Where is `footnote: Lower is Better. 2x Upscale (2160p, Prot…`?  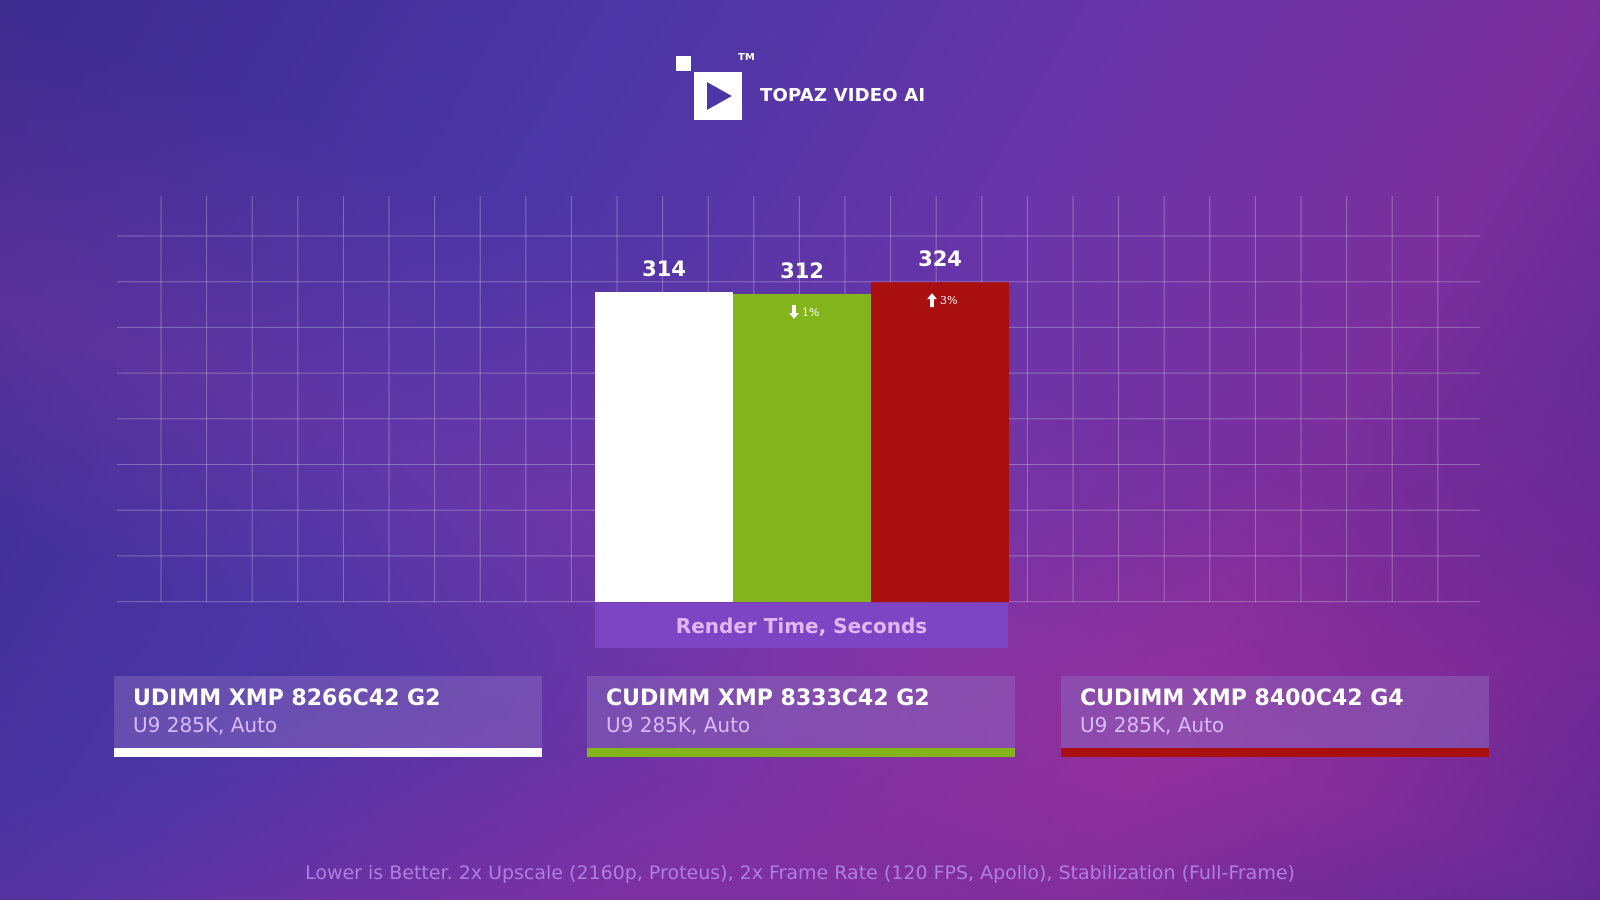
footnote: Lower is Better. 2x Upscale (2160p, Prot… is located at coordinates (800, 873).